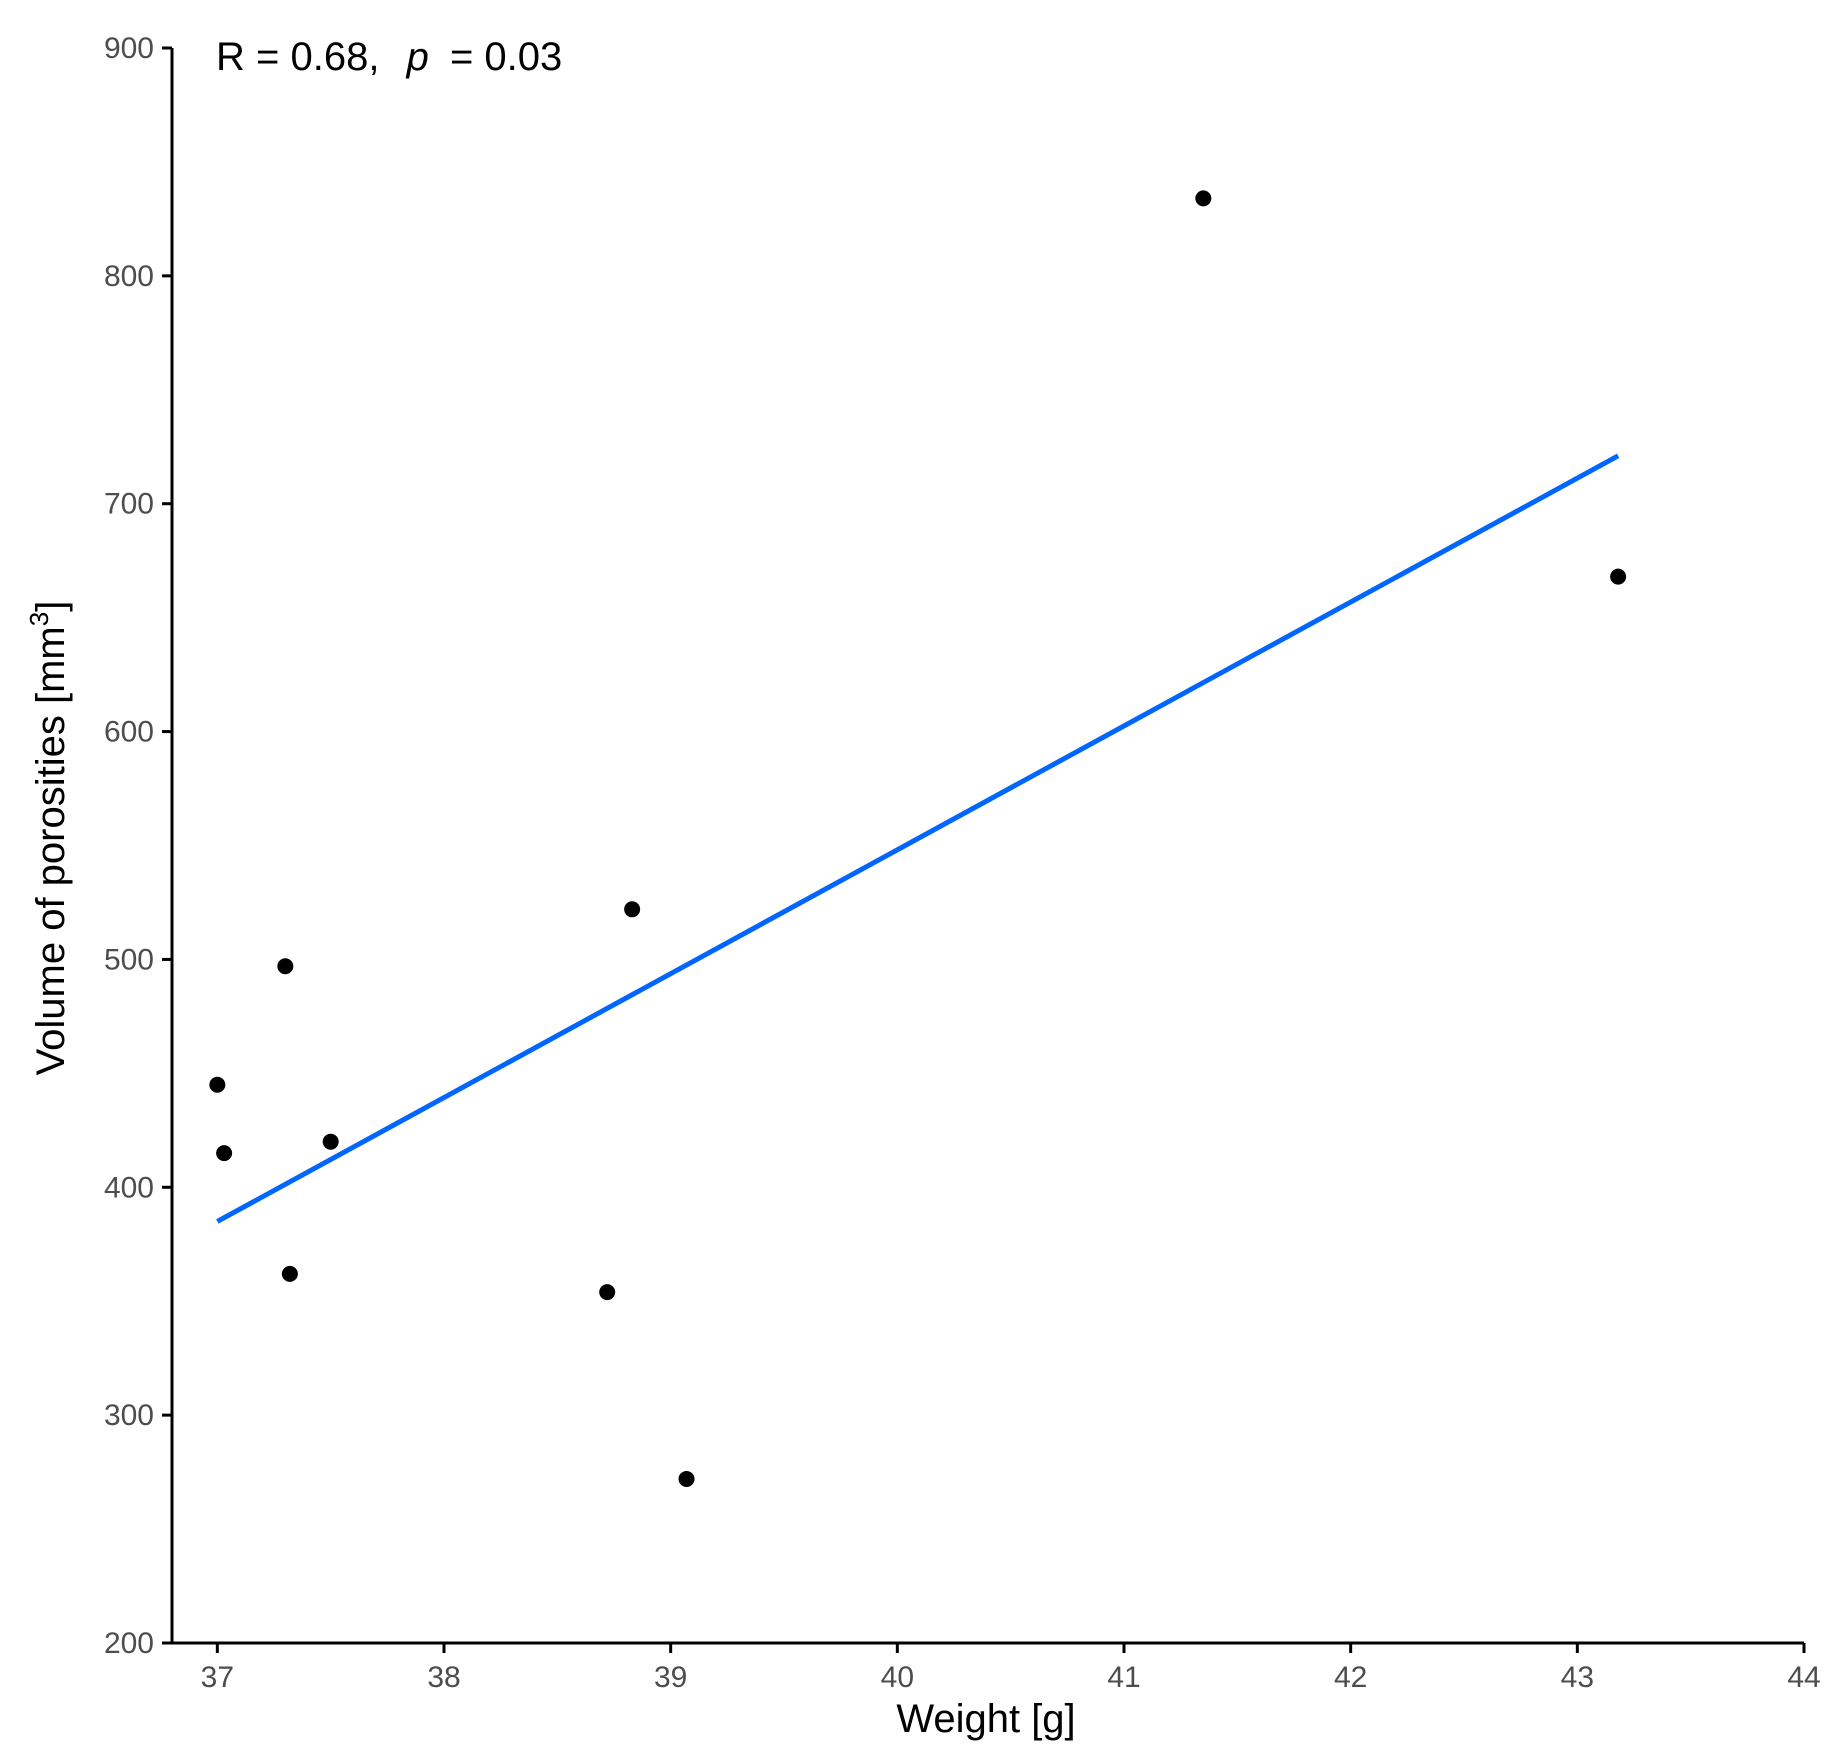  What do you see at coordinates (39, 619) in the screenshot?
I see `y-axis-title-superscript: 3` at bounding box center [39, 619].